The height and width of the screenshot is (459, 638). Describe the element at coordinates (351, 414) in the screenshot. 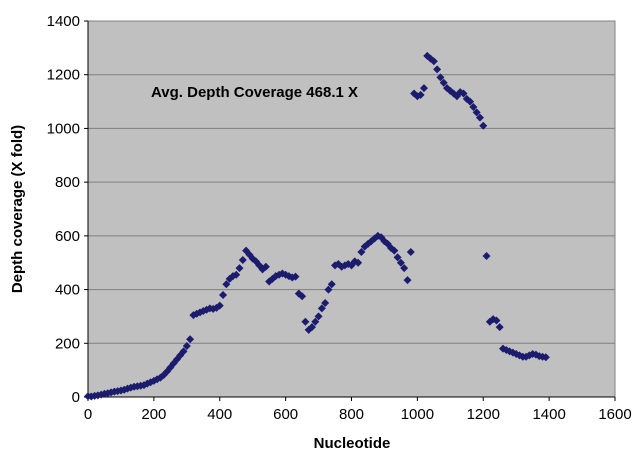

I see `x-tick-label: 800` at that location.